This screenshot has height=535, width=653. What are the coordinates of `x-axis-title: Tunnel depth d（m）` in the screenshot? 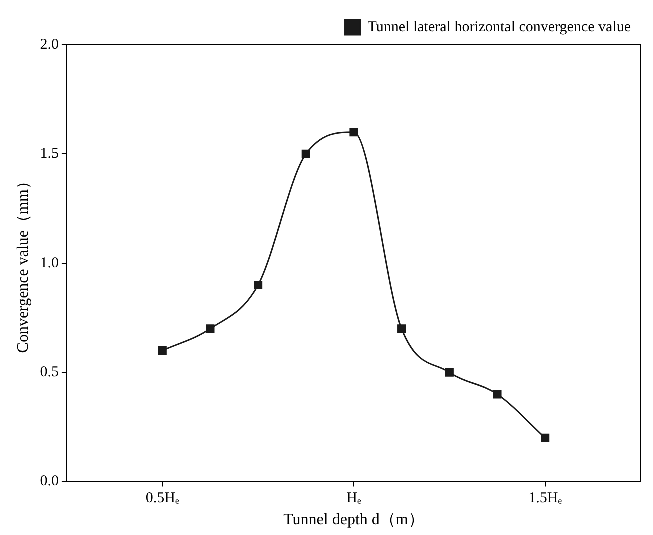 It's located at (354, 520).